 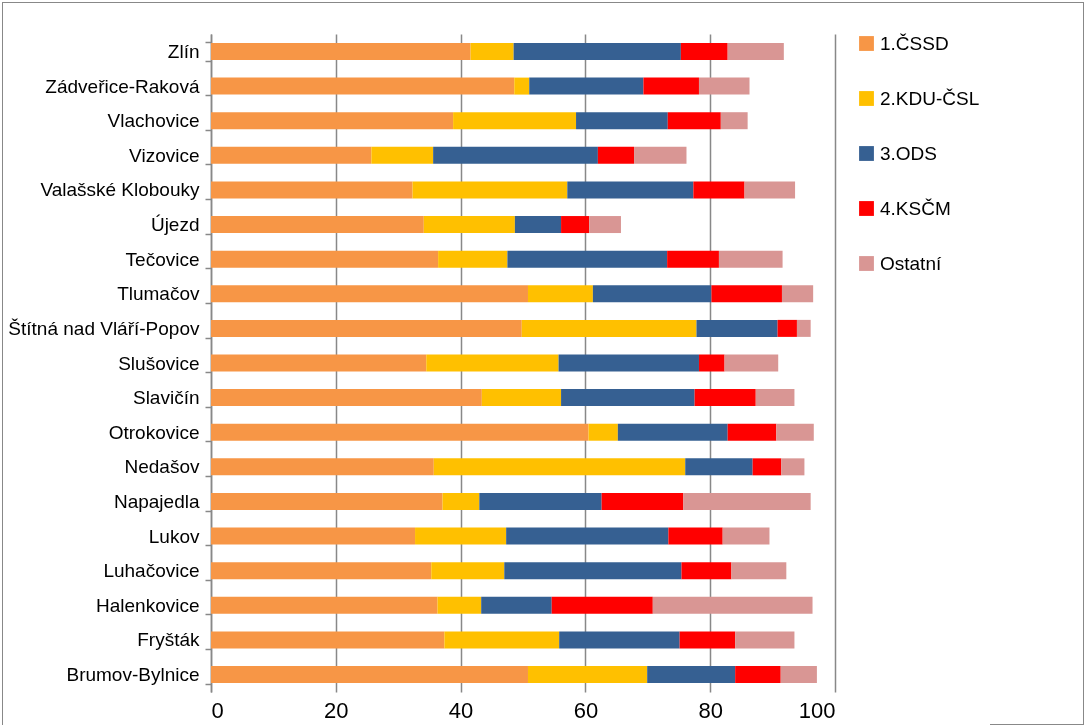 I want to click on y-tick-label: Otrokovice, so click(x=154, y=432).